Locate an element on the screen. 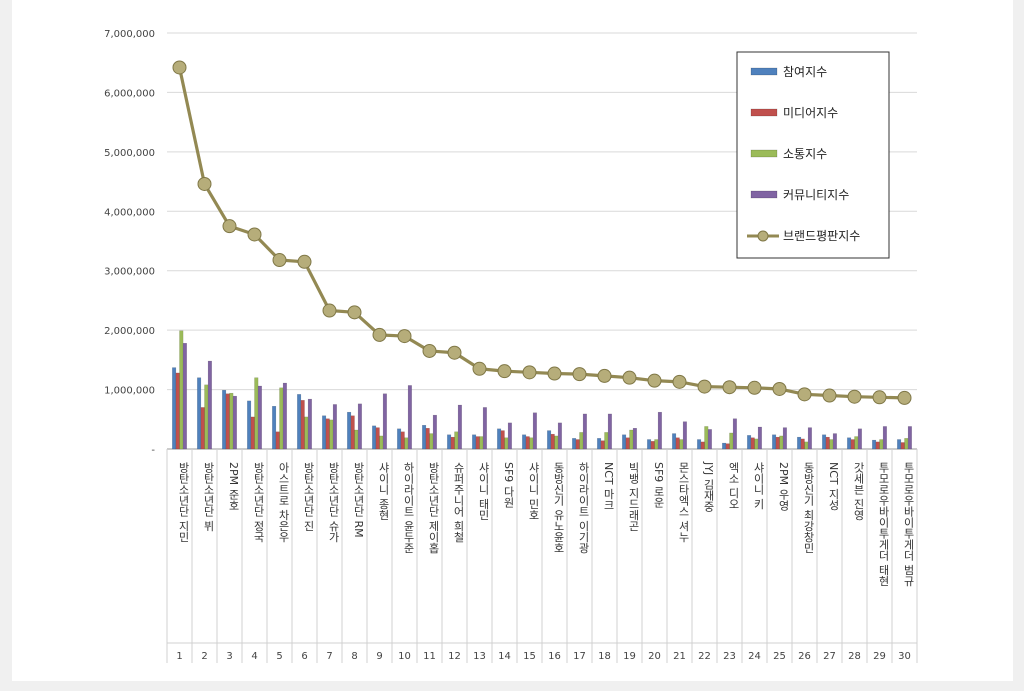 The image size is (1024, 691). rank-label: 18 is located at coordinates (604, 656).